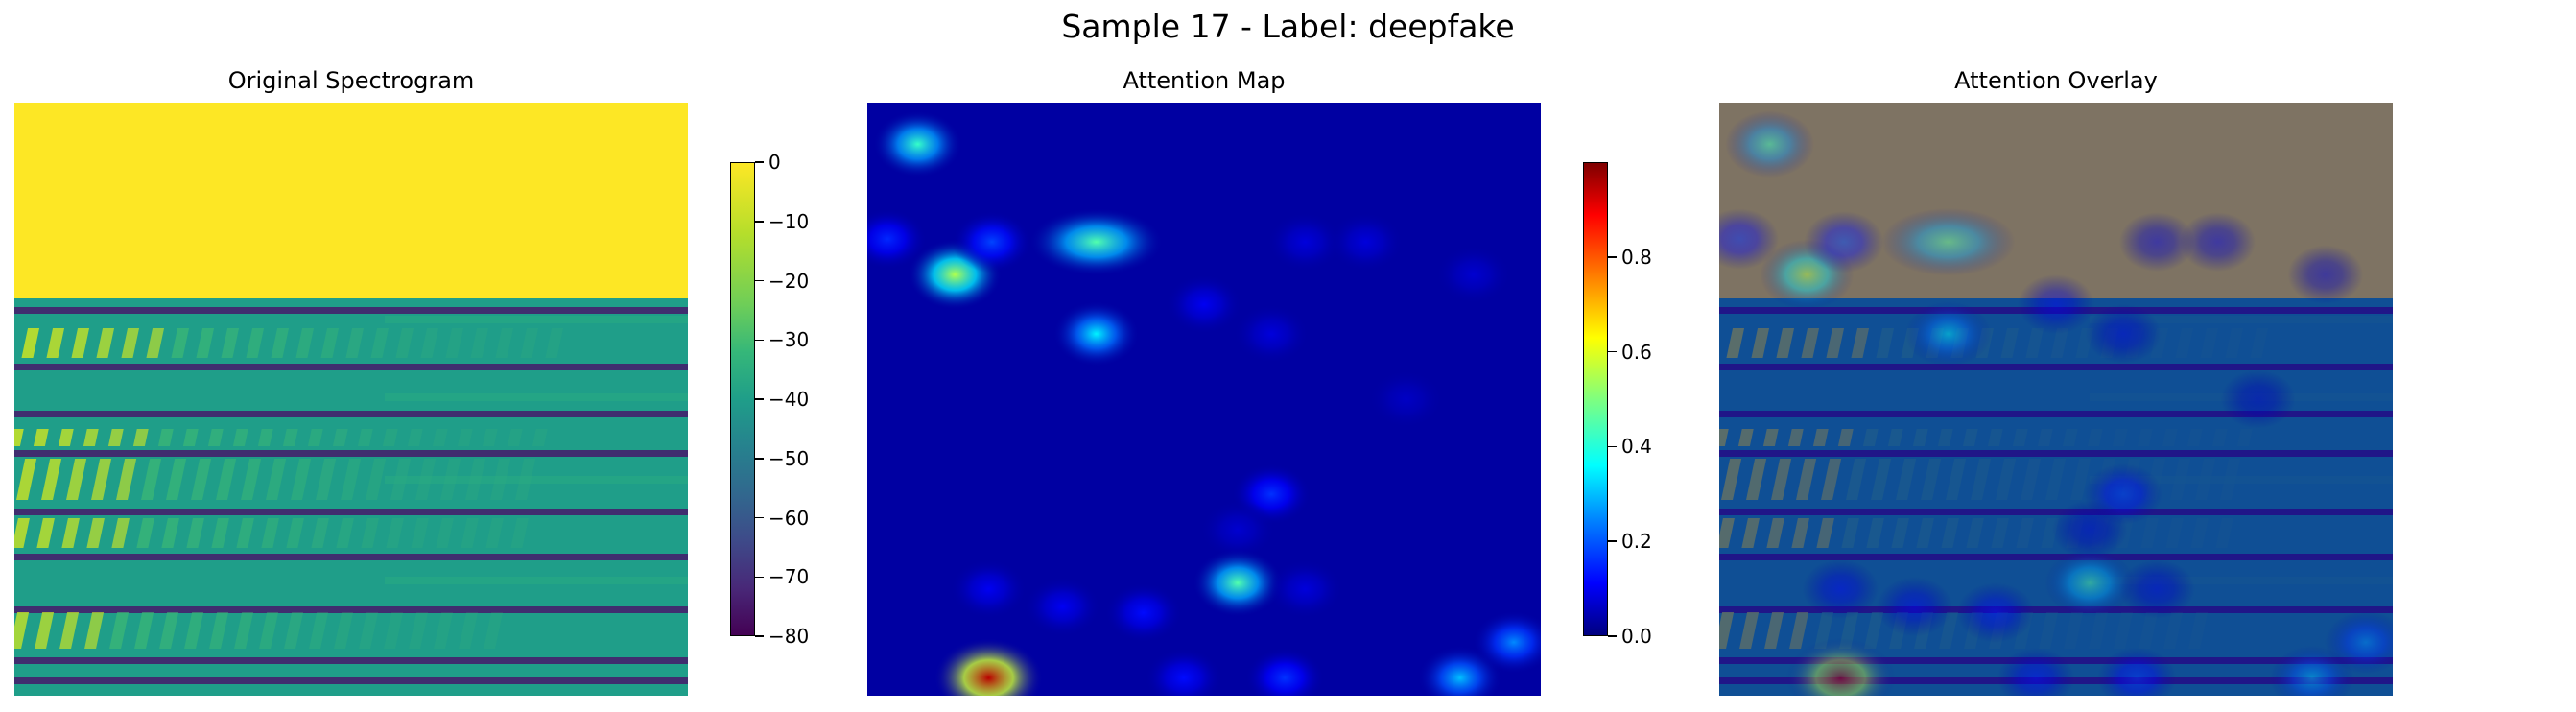  Describe the element at coordinates (1637, 352) in the screenshot. I see `colorbar-tick-label: 0.6` at that location.